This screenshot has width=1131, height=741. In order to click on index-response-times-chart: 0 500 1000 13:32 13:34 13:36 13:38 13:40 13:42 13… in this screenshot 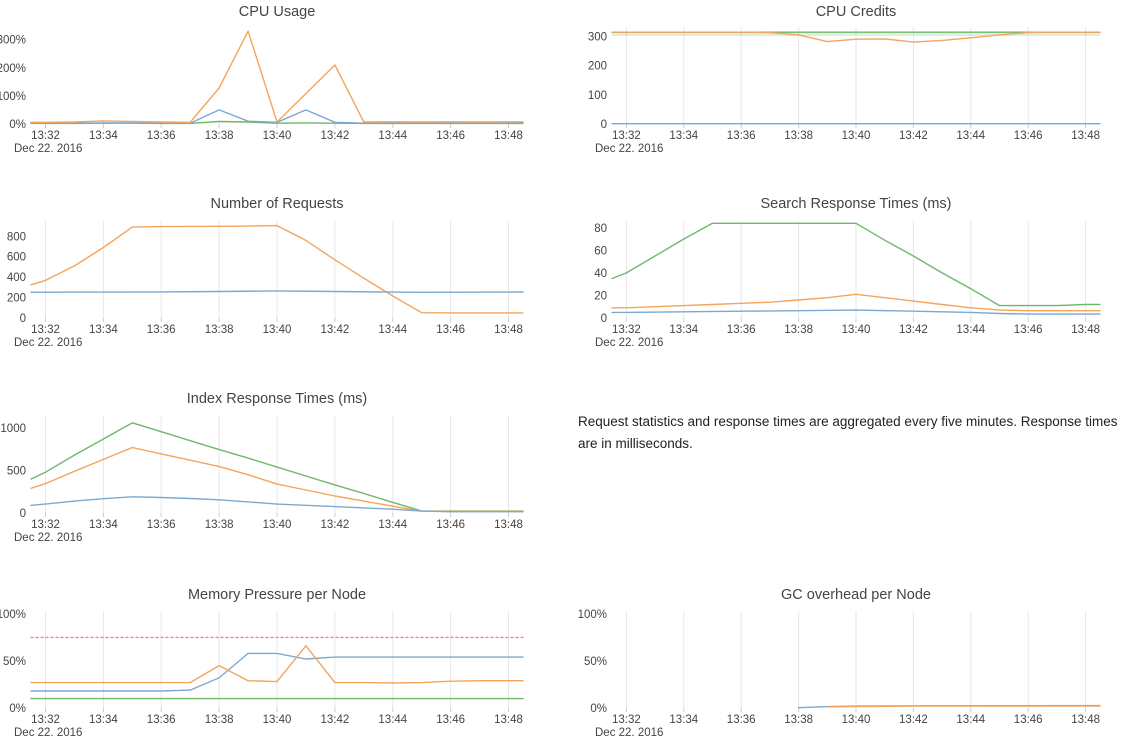, I will do `click(282, 479)`.